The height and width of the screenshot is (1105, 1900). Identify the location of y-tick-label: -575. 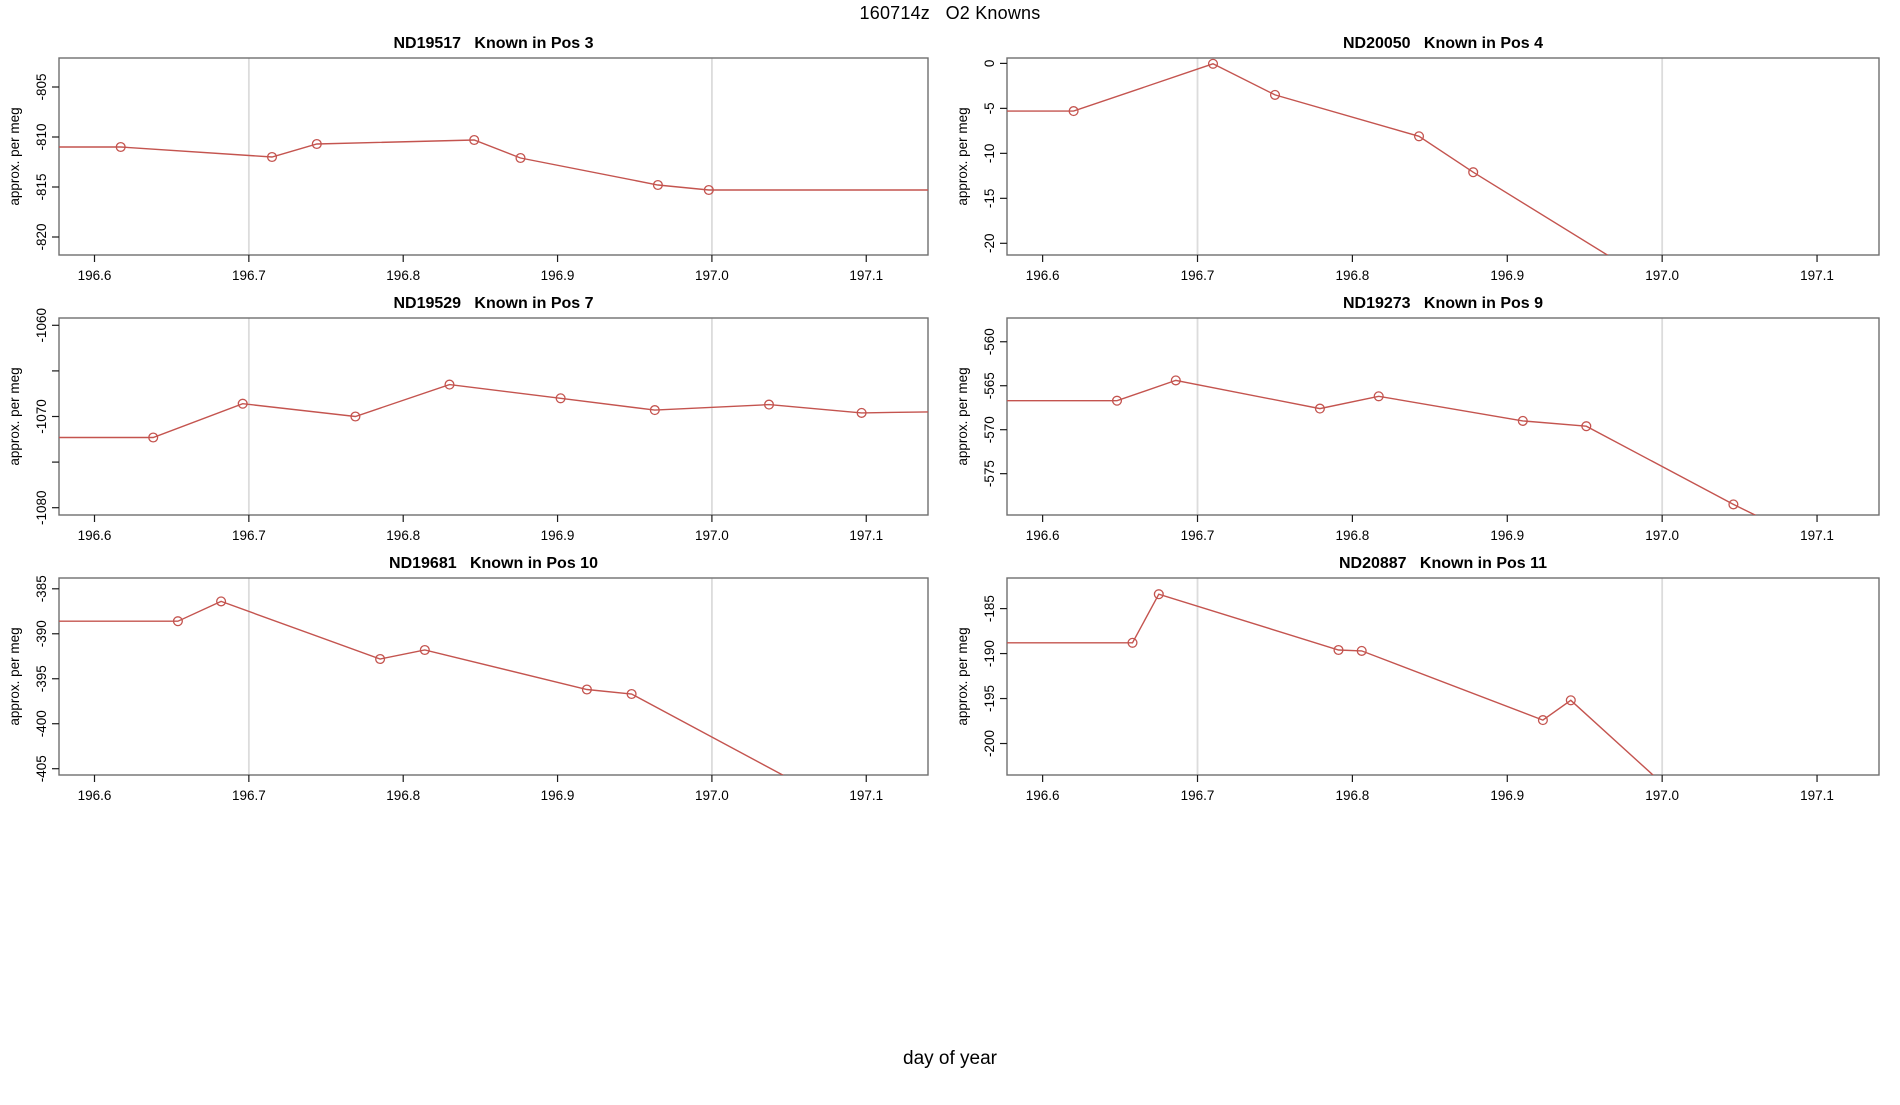
(989, 473).